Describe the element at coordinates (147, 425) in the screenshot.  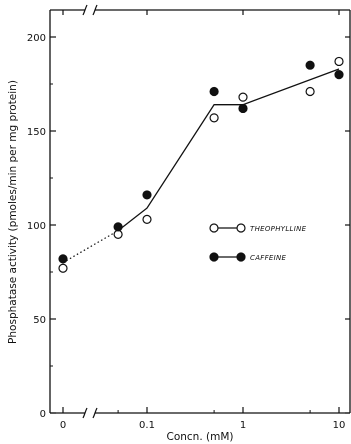
I see `x-tick-label: 0.1` at that location.